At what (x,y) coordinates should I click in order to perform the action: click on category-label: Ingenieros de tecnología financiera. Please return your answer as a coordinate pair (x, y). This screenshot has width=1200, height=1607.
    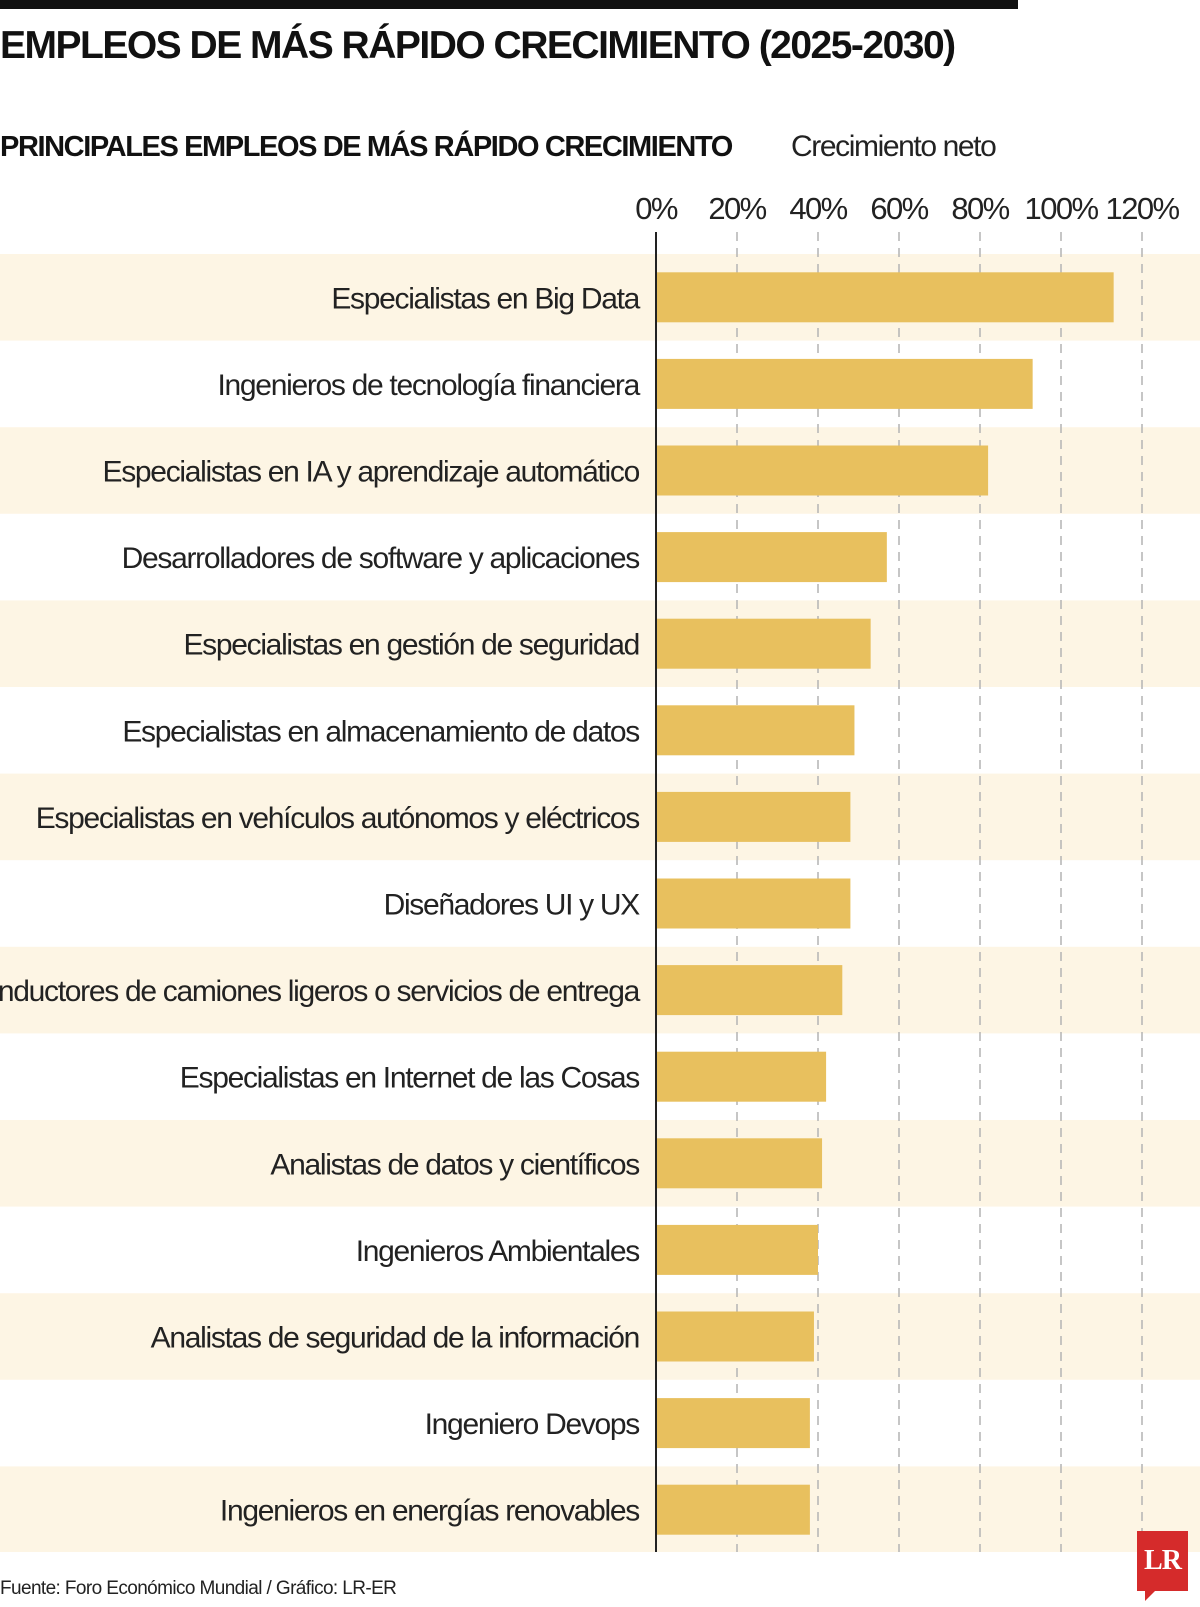
    Looking at the image, I should click on (429, 385).